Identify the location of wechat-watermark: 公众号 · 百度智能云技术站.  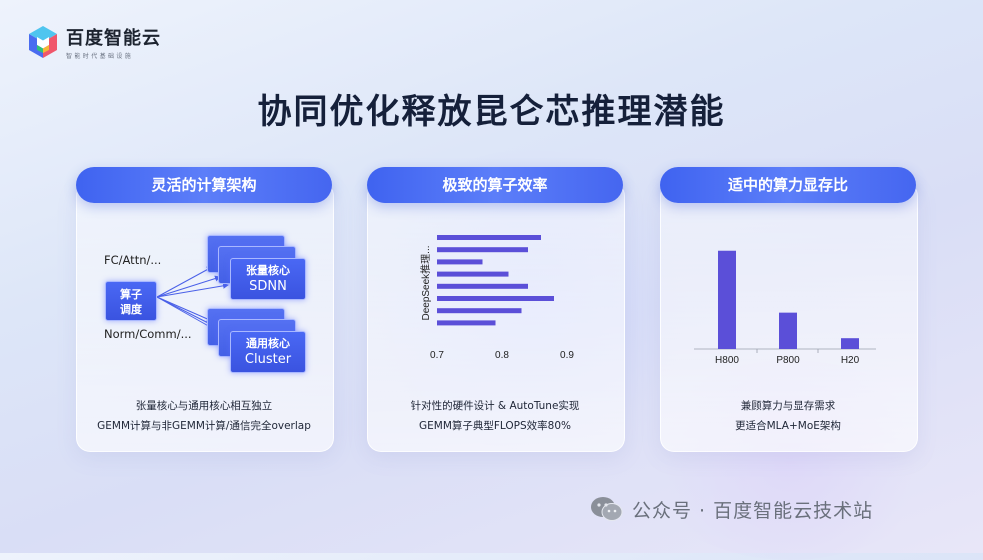
(731, 509).